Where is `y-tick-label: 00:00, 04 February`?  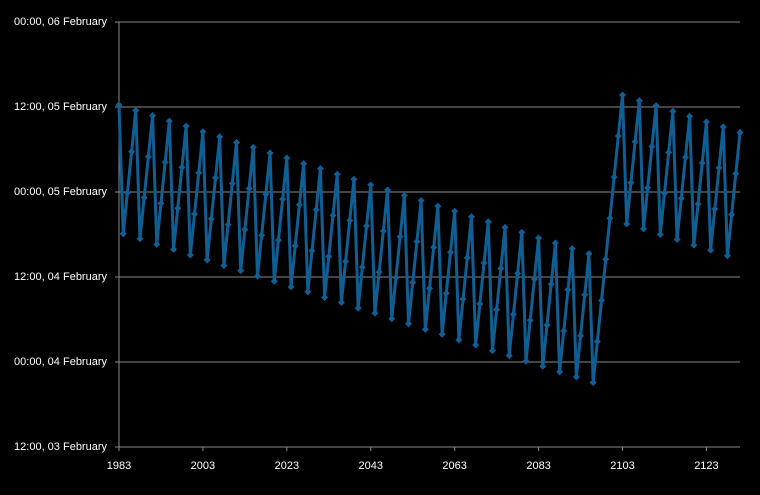 y-tick-label: 00:00, 04 February is located at coordinates (60, 362).